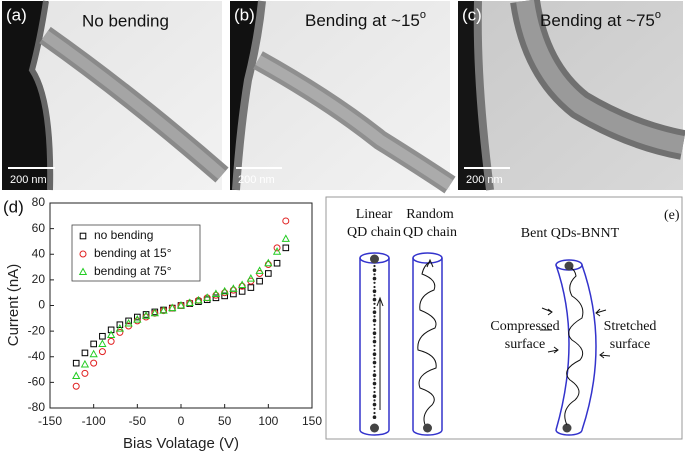 The height and width of the screenshot is (457, 685). Describe the element at coordinates (524, 326) in the screenshot. I see `label: Compressed` at that location.